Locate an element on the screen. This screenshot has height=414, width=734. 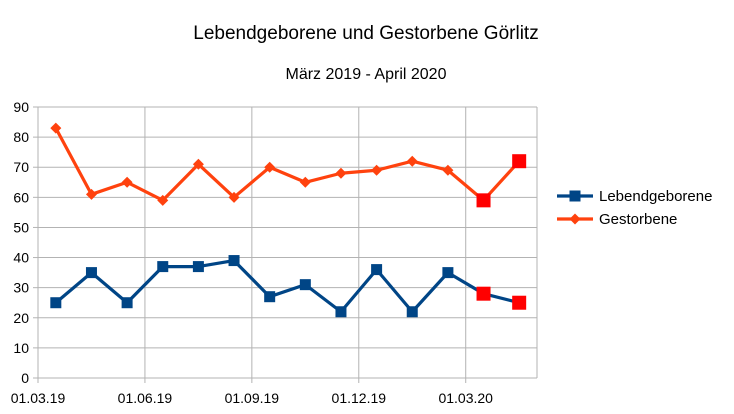
y-tick-label: 70 is located at coordinates (21, 167).